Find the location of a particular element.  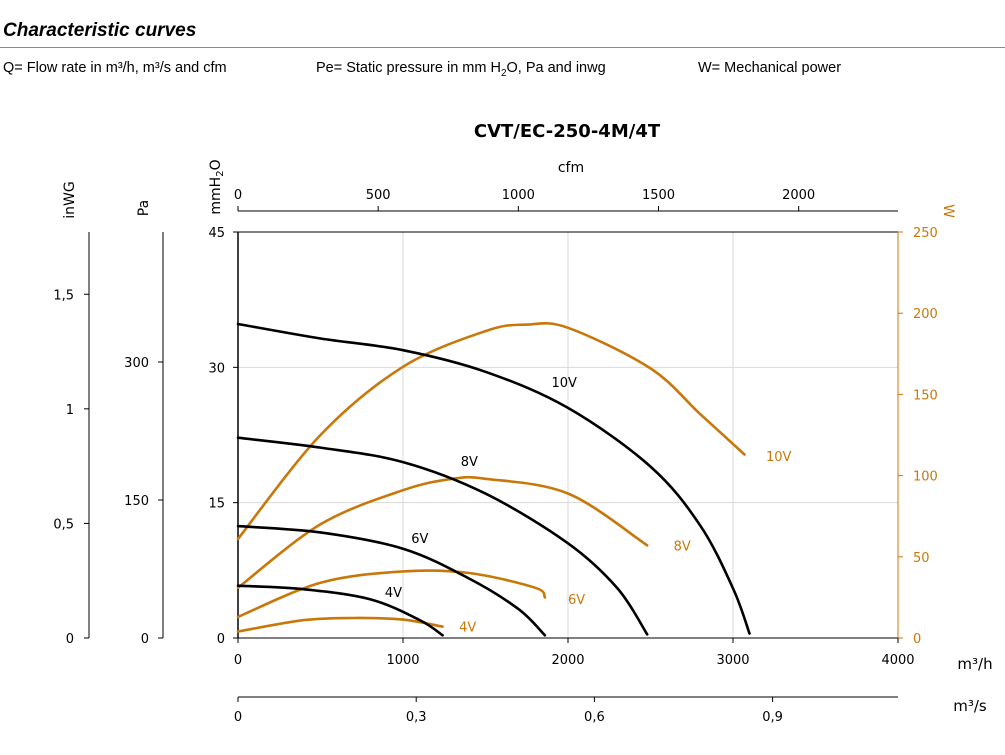

m3s-tick-label: 0,3 is located at coordinates (416, 717).